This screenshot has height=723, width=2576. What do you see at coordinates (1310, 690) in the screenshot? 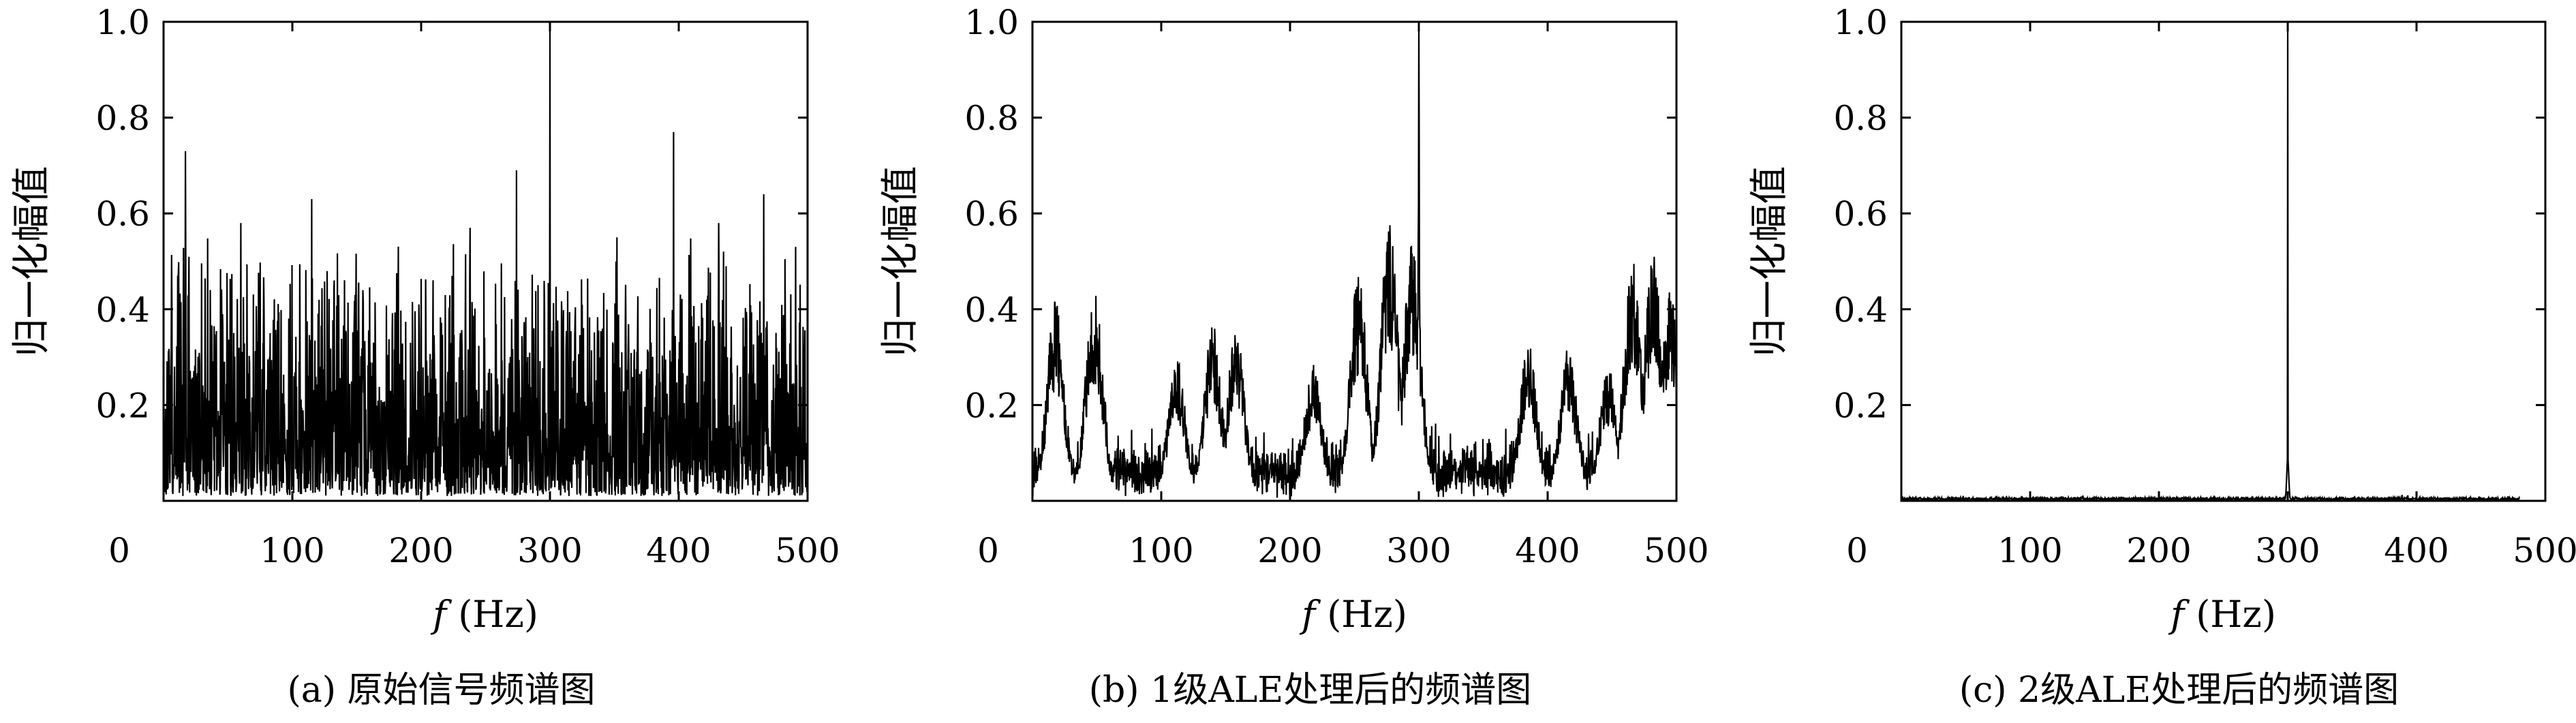
I see `panel-caption: (b) 1级ALE处理后的频谱图` at bounding box center [1310, 690].